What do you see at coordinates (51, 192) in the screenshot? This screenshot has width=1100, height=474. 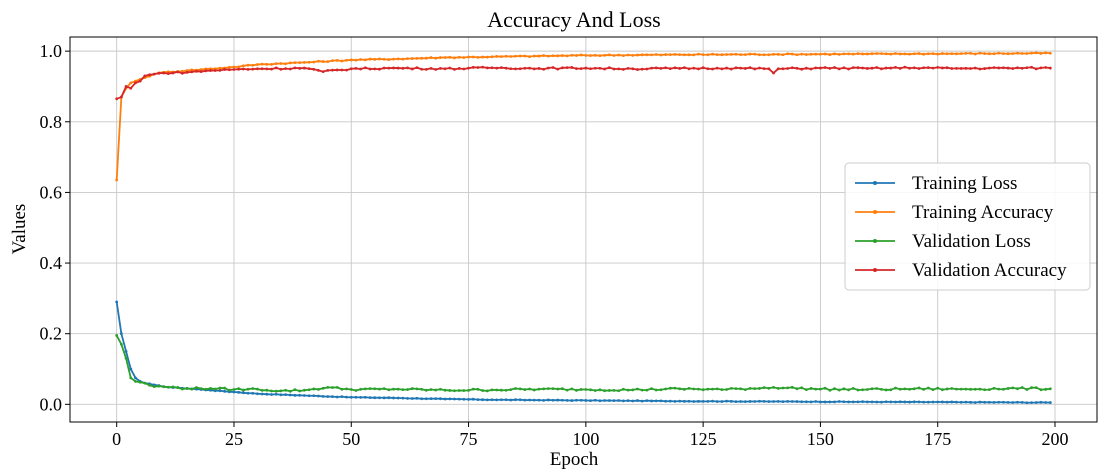 I see `y-tick-label: 0.6` at bounding box center [51, 192].